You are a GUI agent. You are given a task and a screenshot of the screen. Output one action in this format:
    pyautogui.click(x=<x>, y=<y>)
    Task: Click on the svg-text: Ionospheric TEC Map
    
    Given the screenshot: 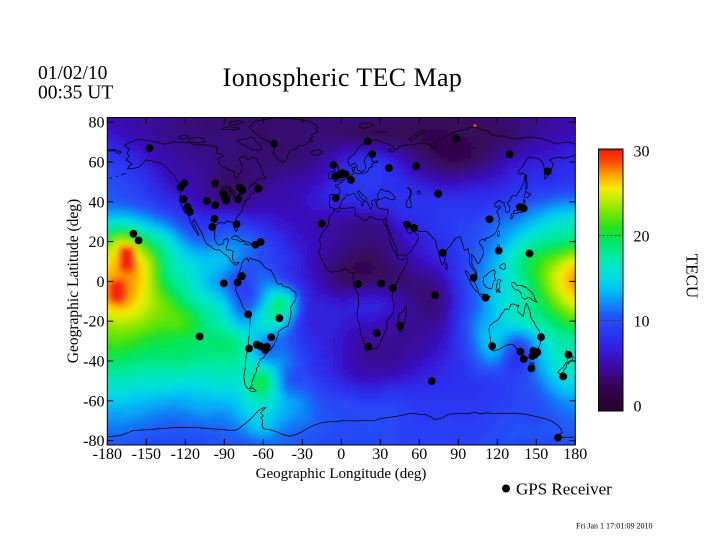 What is the action you would take?
    pyautogui.click(x=343, y=77)
    